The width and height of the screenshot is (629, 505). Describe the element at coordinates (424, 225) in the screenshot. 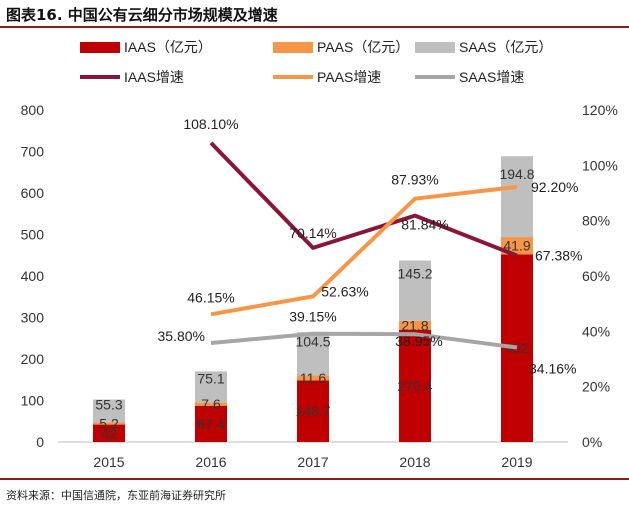

I see `growth-label-iaas_growth: 81.84%` at that location.